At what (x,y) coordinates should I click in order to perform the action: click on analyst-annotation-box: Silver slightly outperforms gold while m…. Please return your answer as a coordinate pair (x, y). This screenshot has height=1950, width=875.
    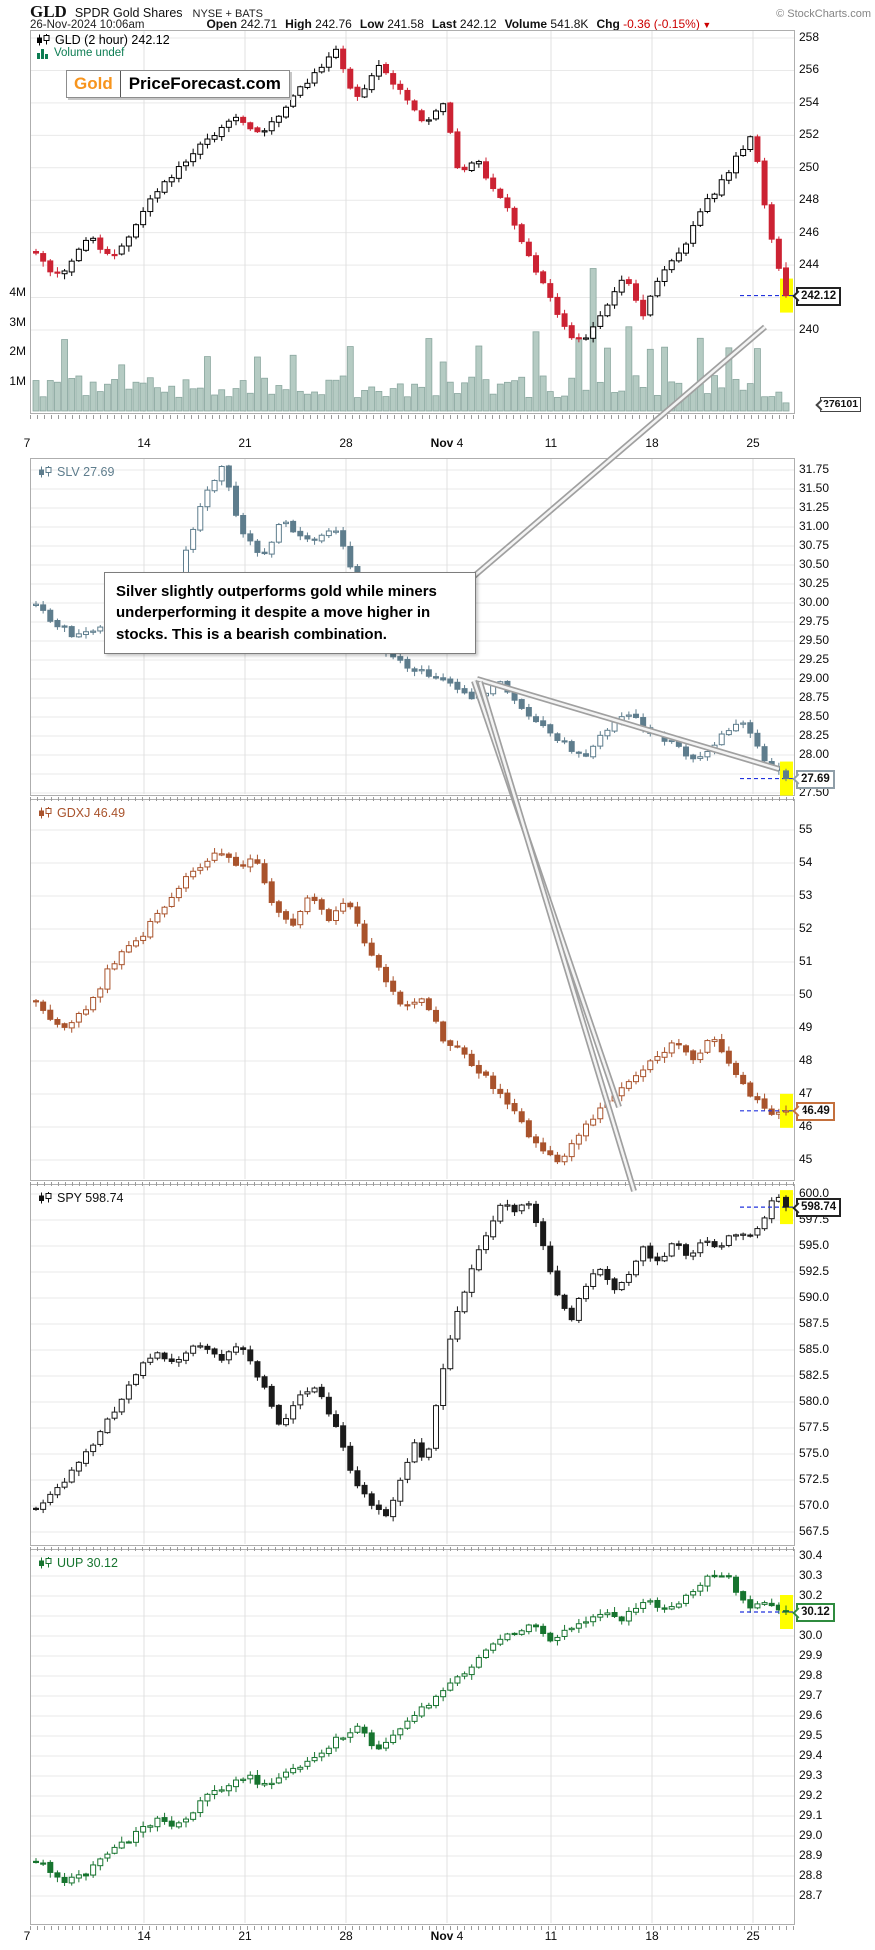
    Looking at the image, I should click on (290, 613).